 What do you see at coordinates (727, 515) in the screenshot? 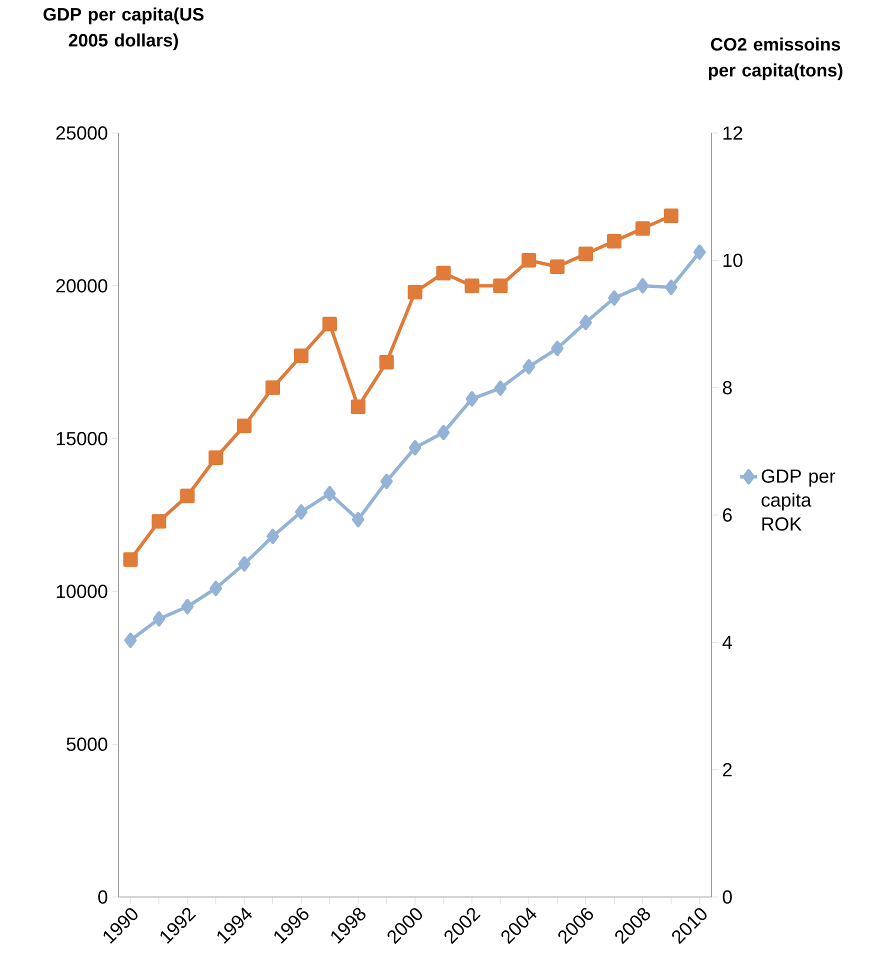
I see `y2-tick-label: 6` at bounding box center [727, 515].